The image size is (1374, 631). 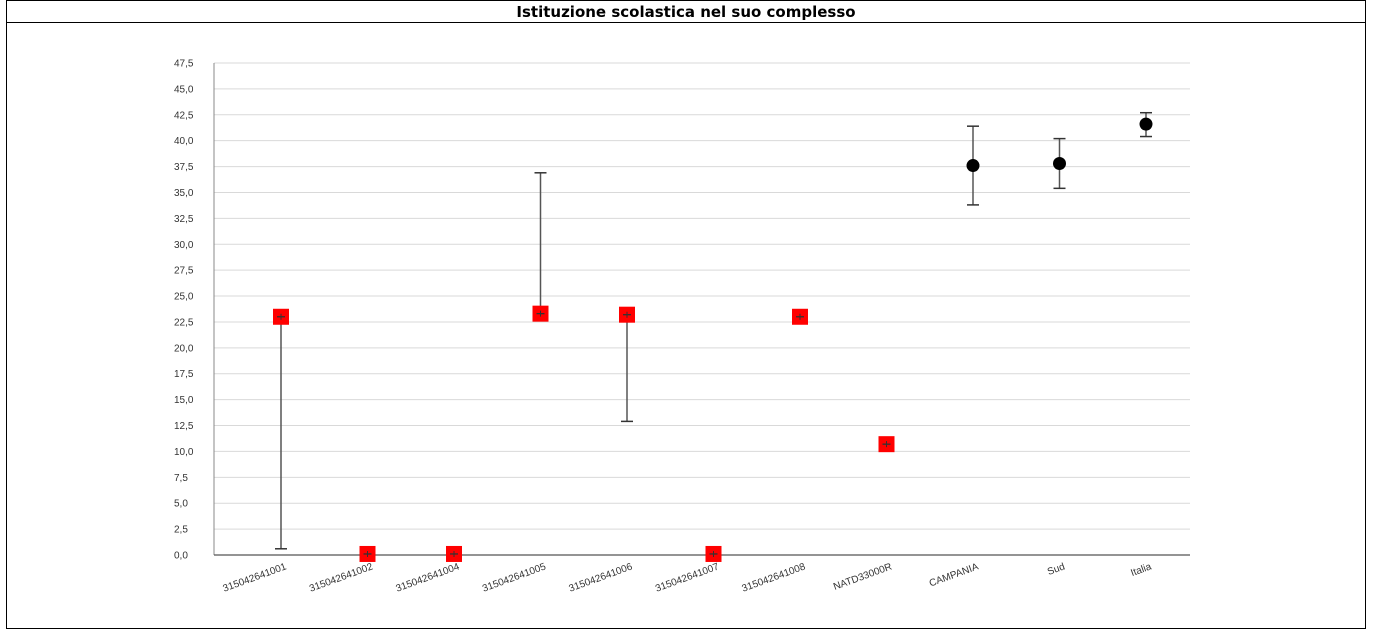 What do you see at coordinates (428, 577) in the screenshot?
I see `x-tick-label: 315042641004` at bounding box center [428, 577].